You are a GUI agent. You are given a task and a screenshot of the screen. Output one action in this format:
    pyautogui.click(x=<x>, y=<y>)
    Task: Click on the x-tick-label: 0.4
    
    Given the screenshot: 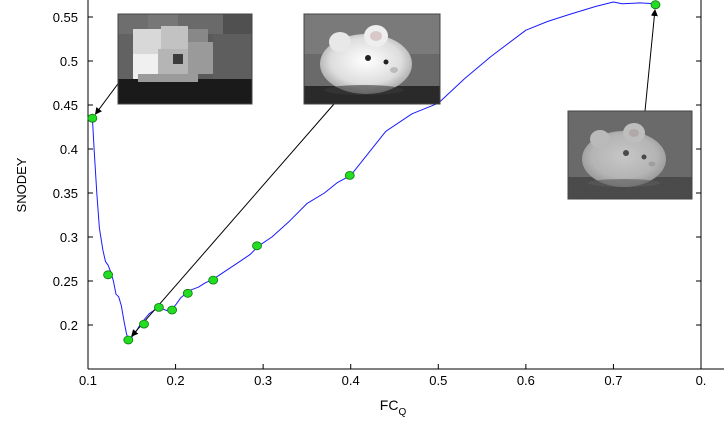 What is the action you would take?
    pyautogui.click(x=351, y=380)
    